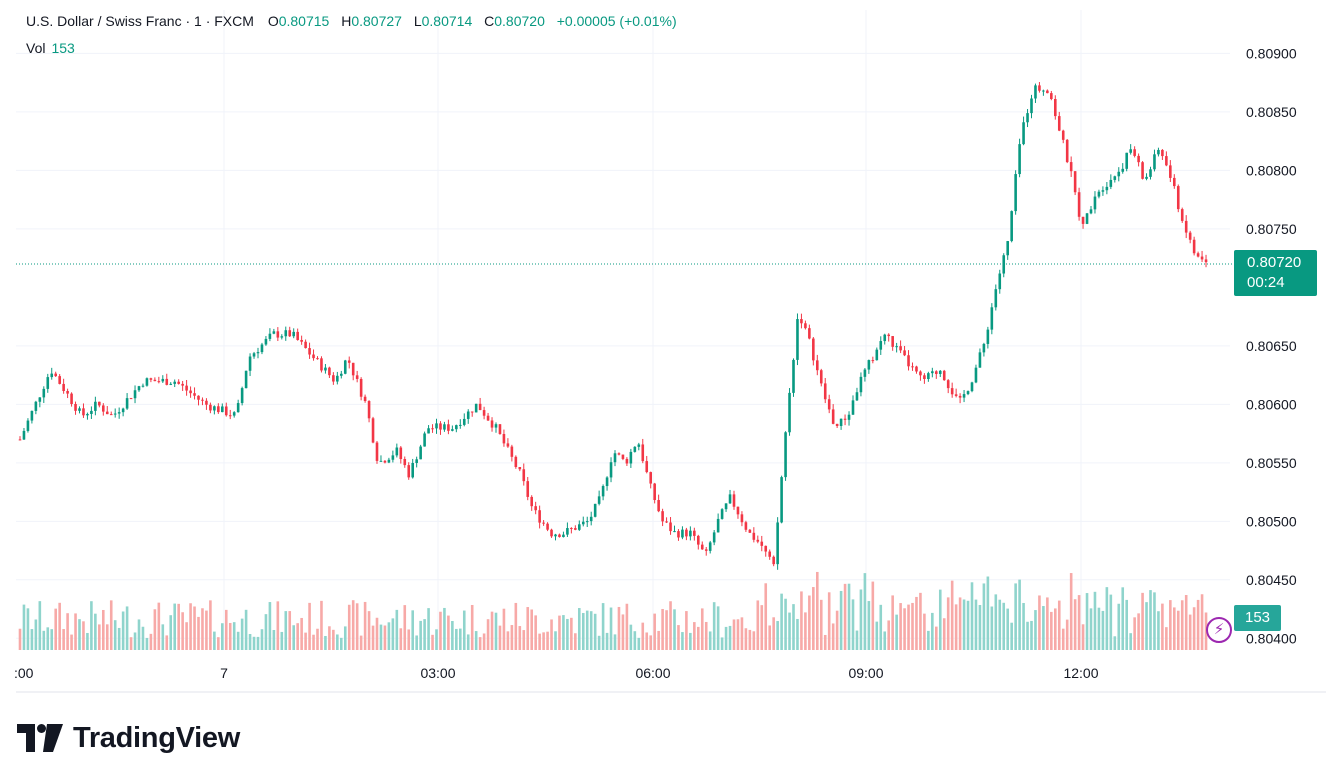  I want to click on price-tick-label: 0.80450, so click(1271, 580).